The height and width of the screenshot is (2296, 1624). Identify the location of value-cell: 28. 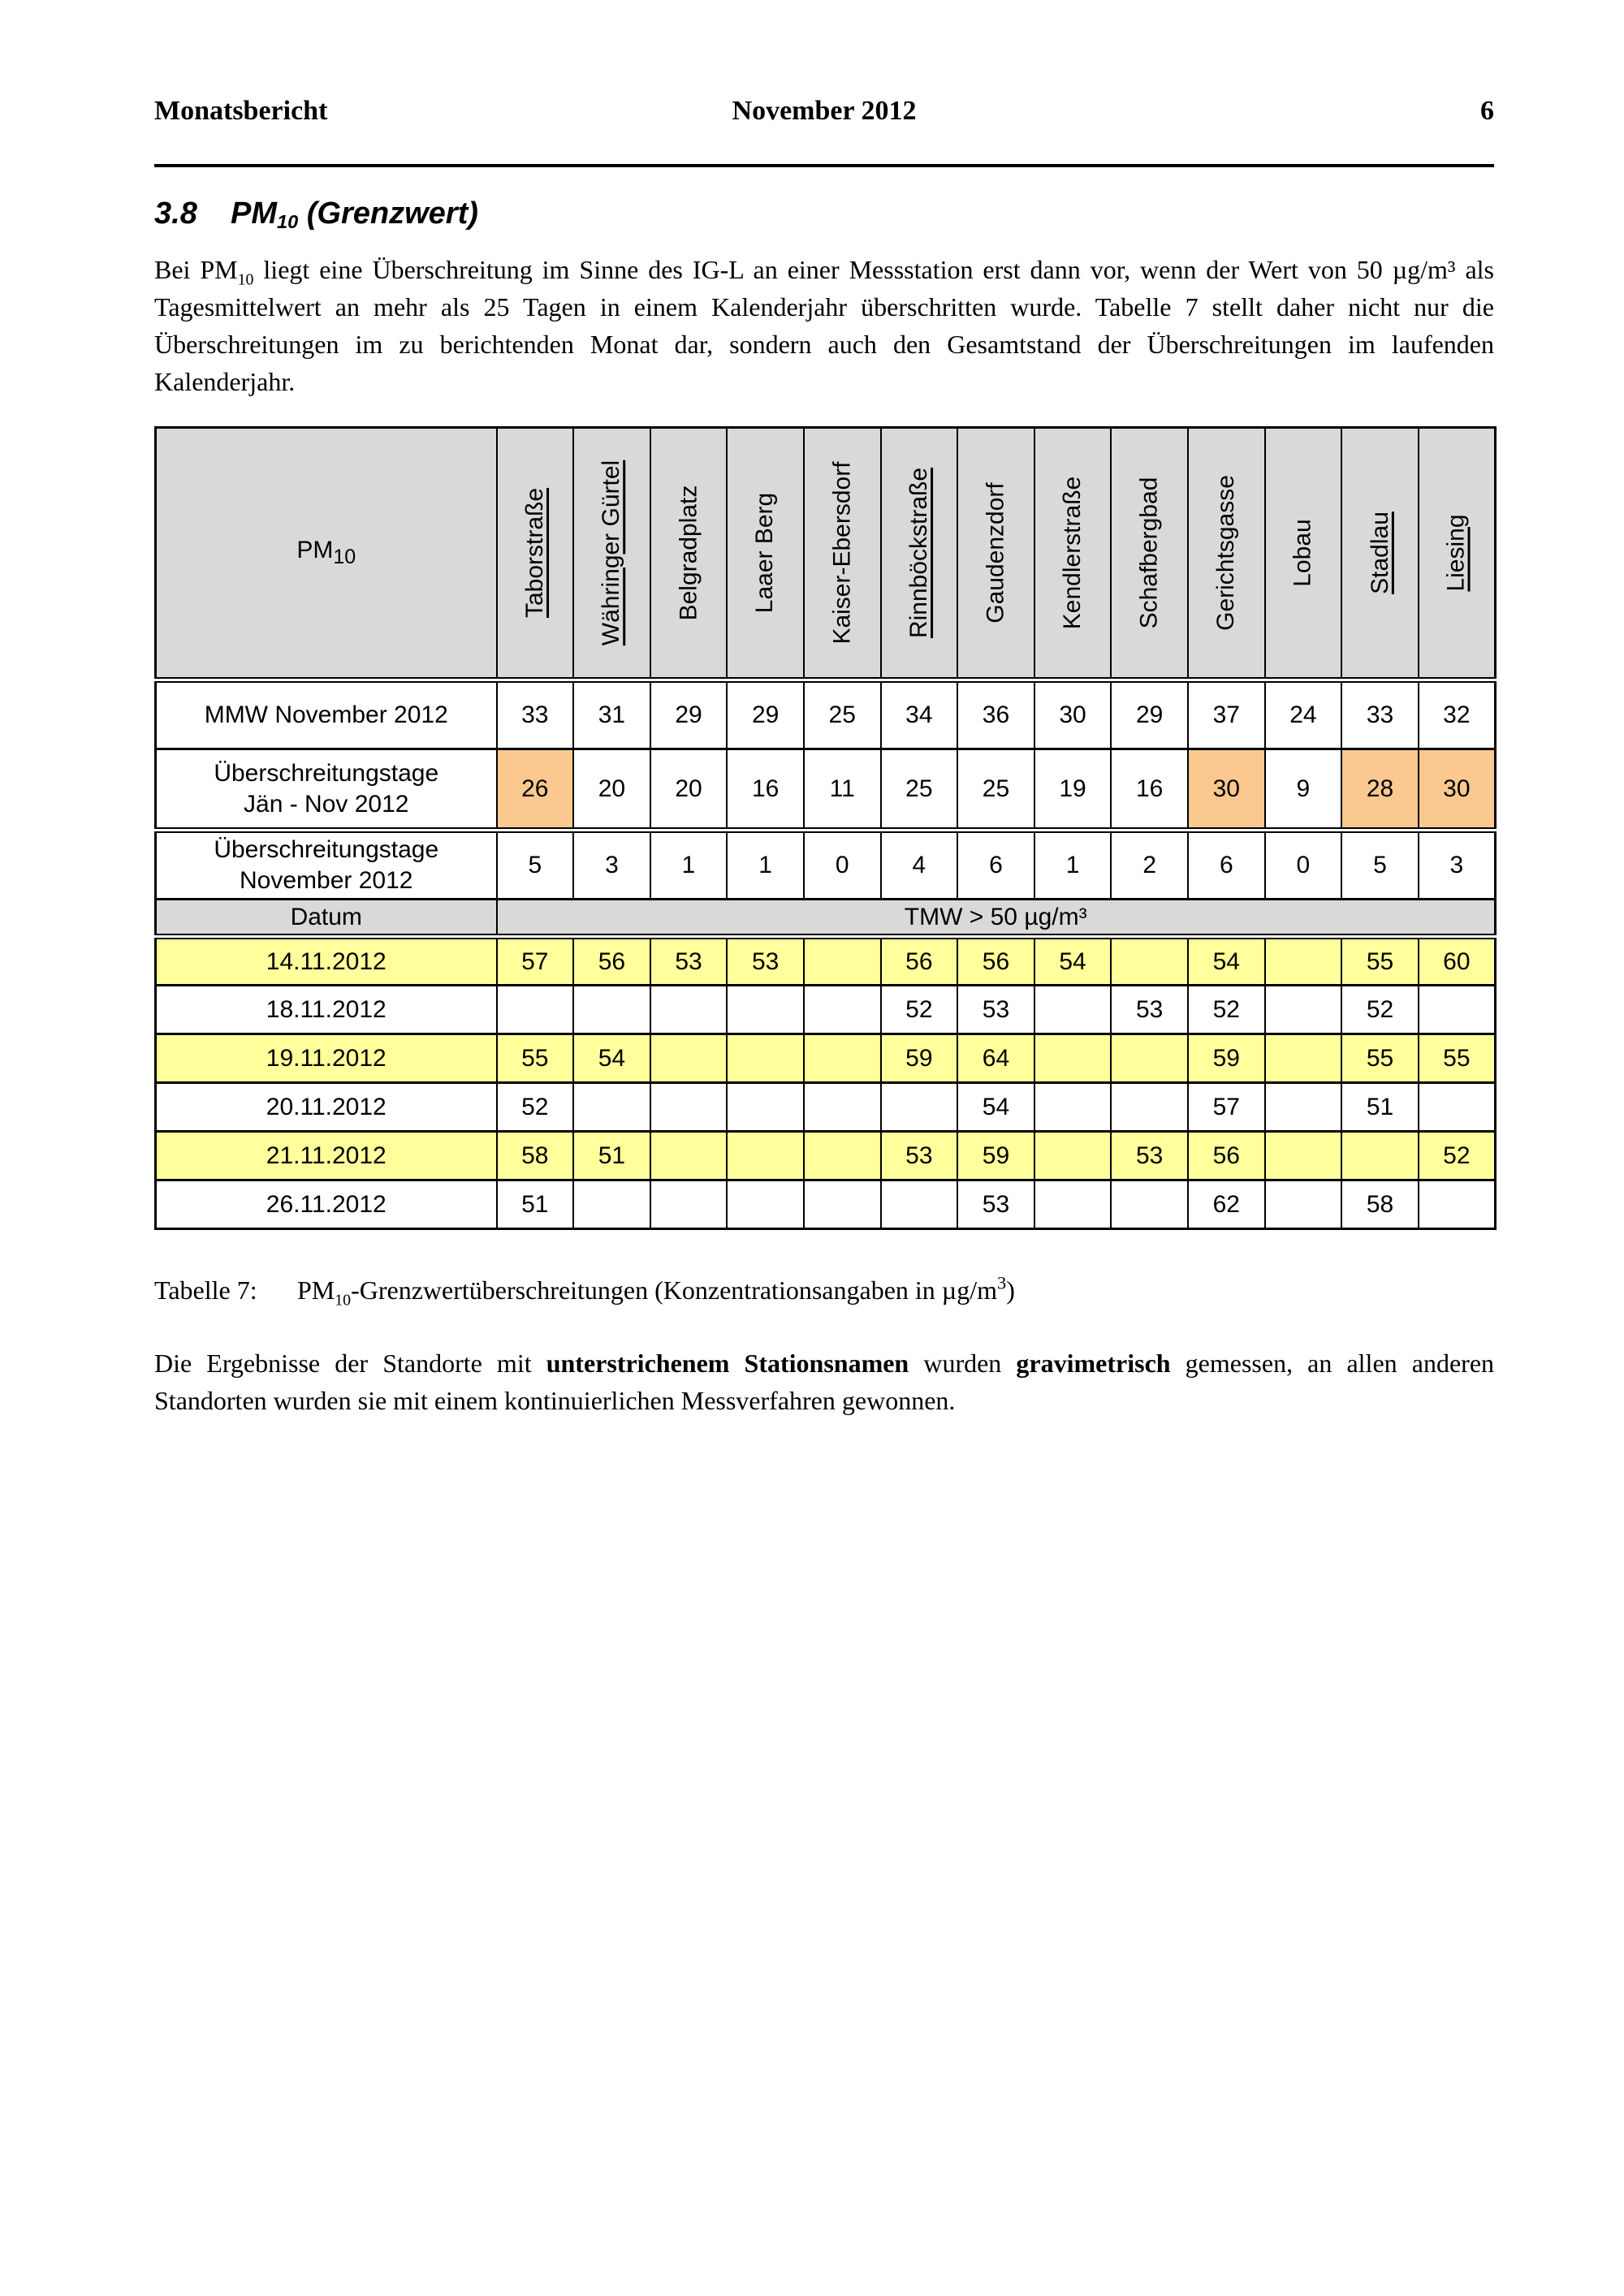
(1380, 790).